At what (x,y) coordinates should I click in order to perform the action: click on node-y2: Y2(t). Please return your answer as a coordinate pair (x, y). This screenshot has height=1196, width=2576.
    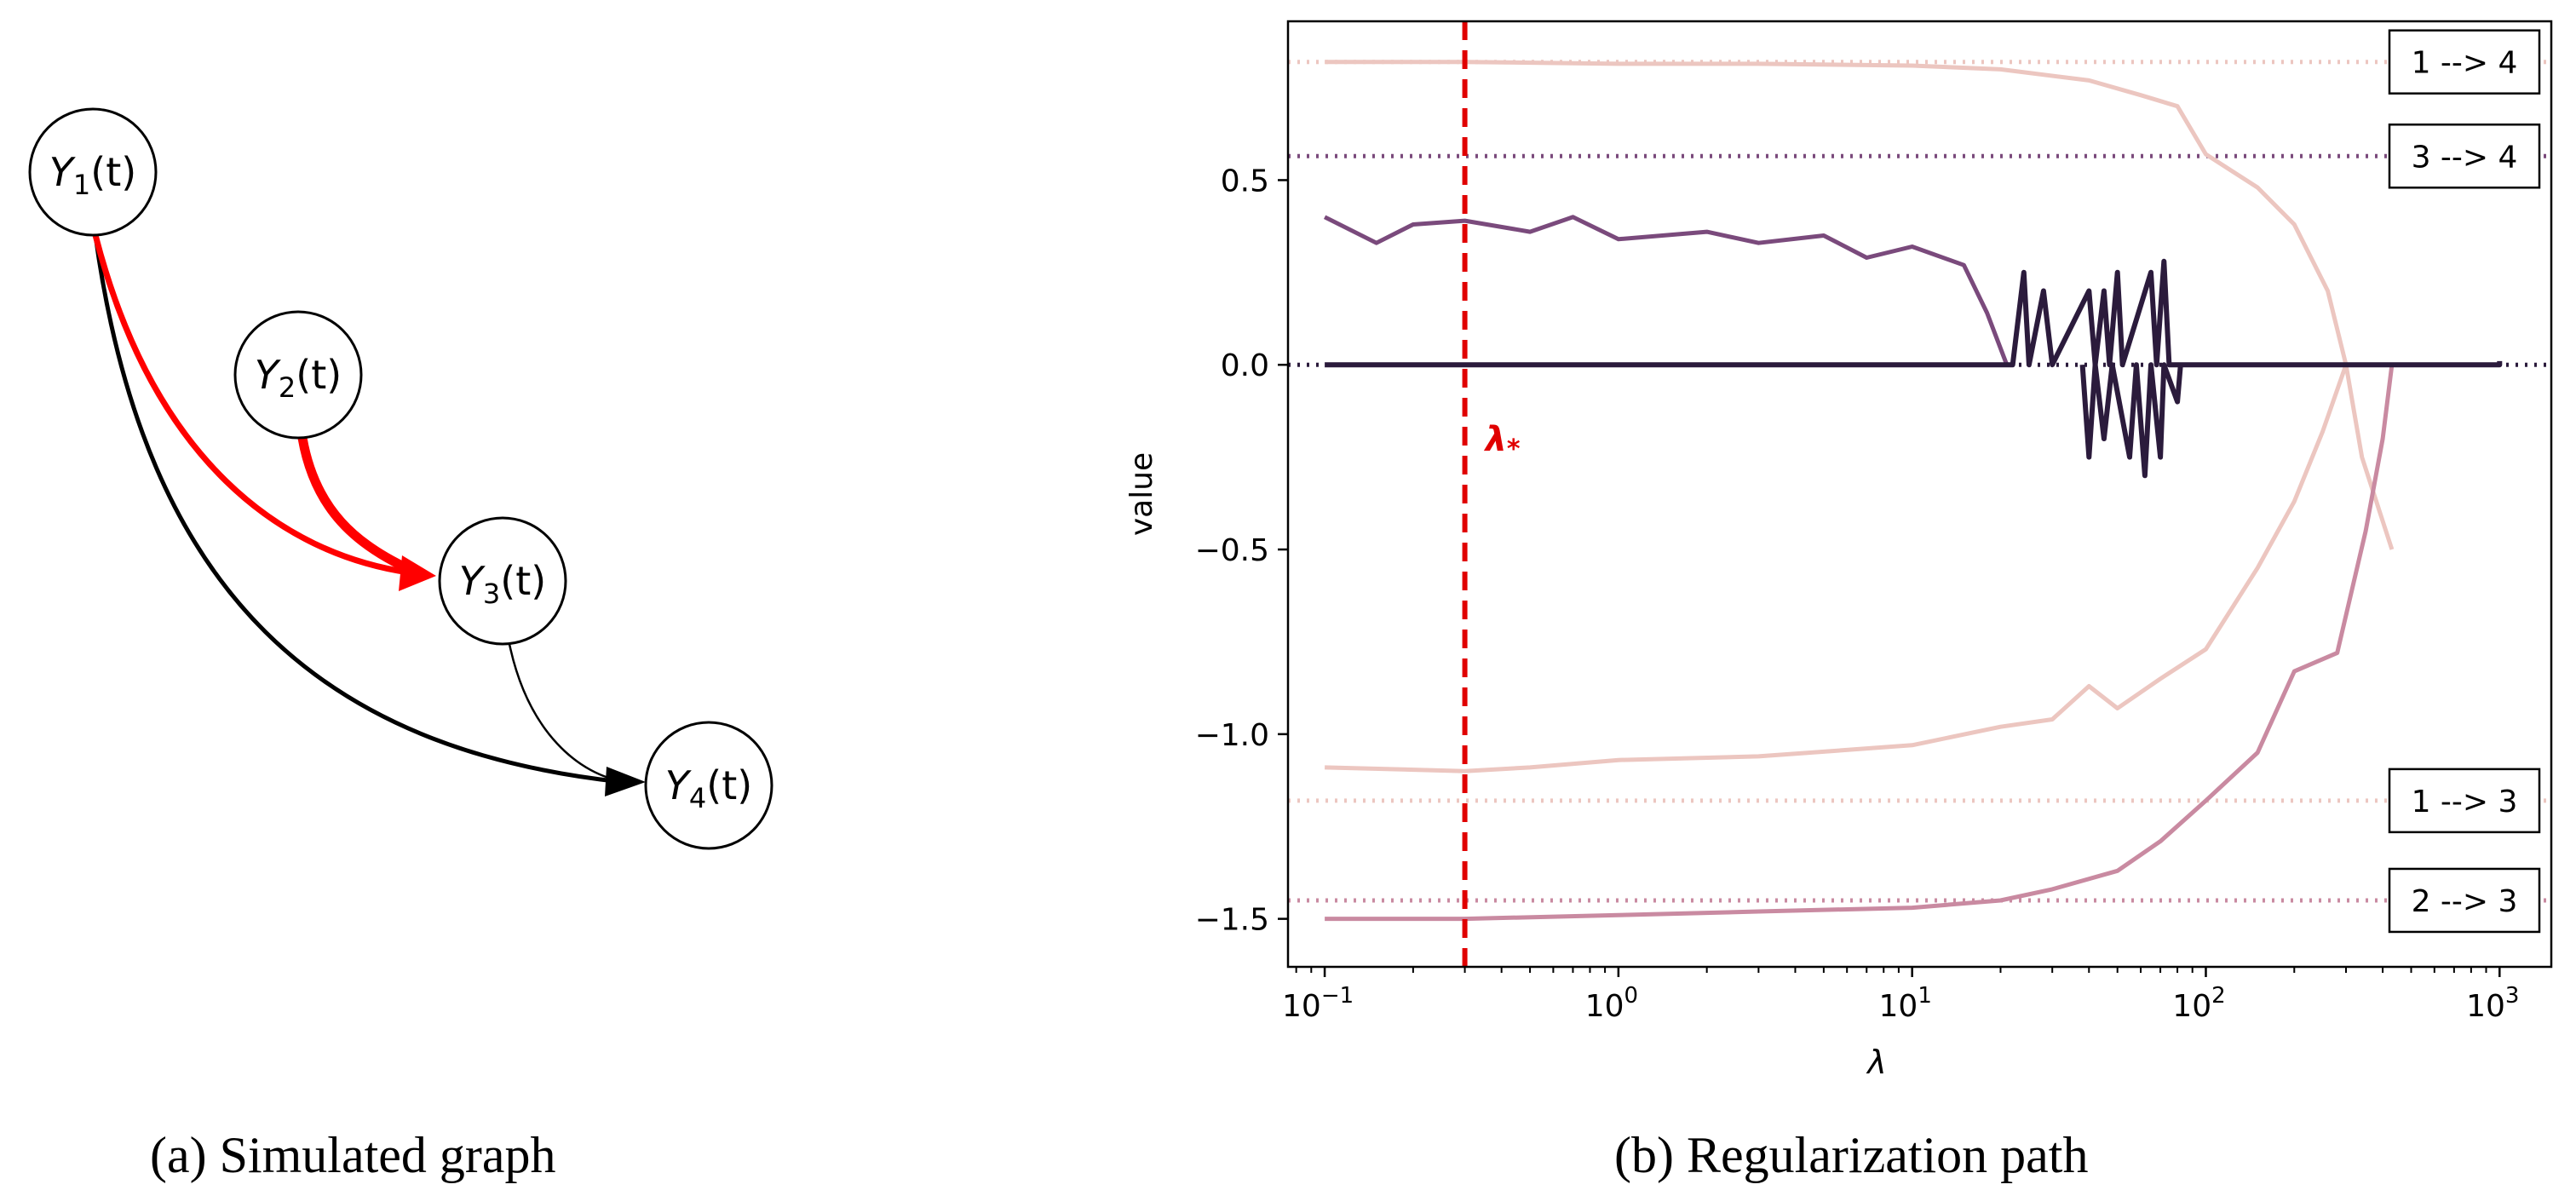
    Looking at the image, I should click on (298, 375).